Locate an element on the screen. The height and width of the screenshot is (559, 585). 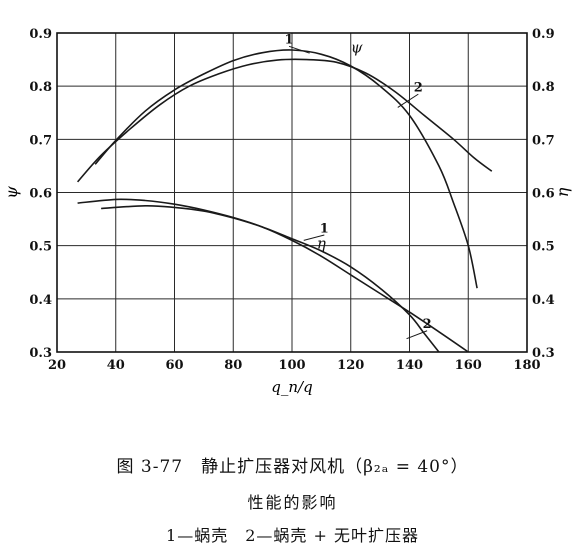
y-tick-label-left: 0.3 is located at coordinates (40, 353).